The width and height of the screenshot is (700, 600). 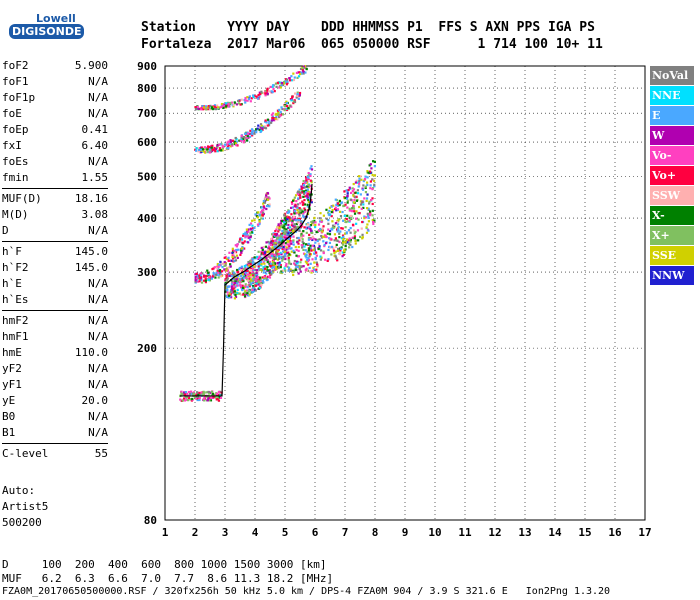 What do you see at coordinates (672, 175) in the screenshot?
I see `legend-item-voplus: Vo+` at bounding box center [672, 175].